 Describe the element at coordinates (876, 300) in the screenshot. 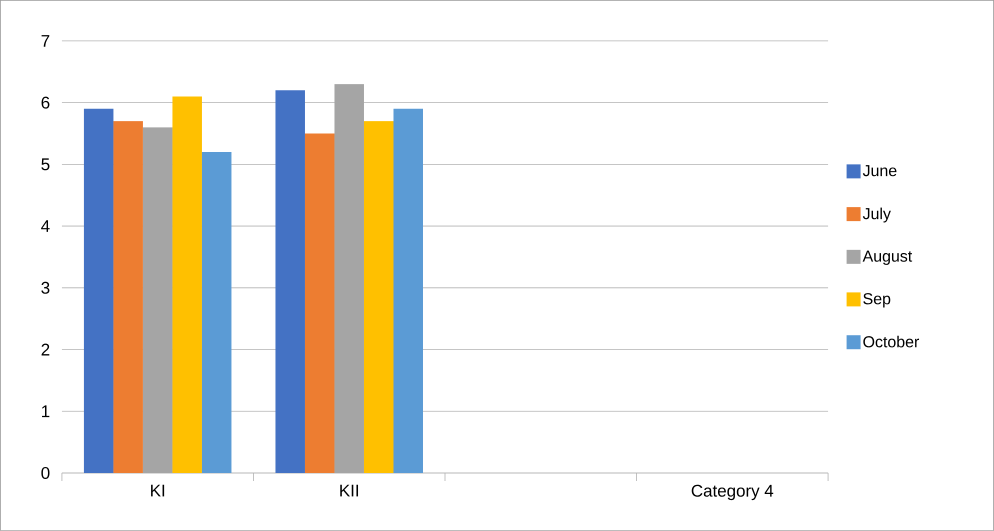

I see `legend-label: Sep` at that location.